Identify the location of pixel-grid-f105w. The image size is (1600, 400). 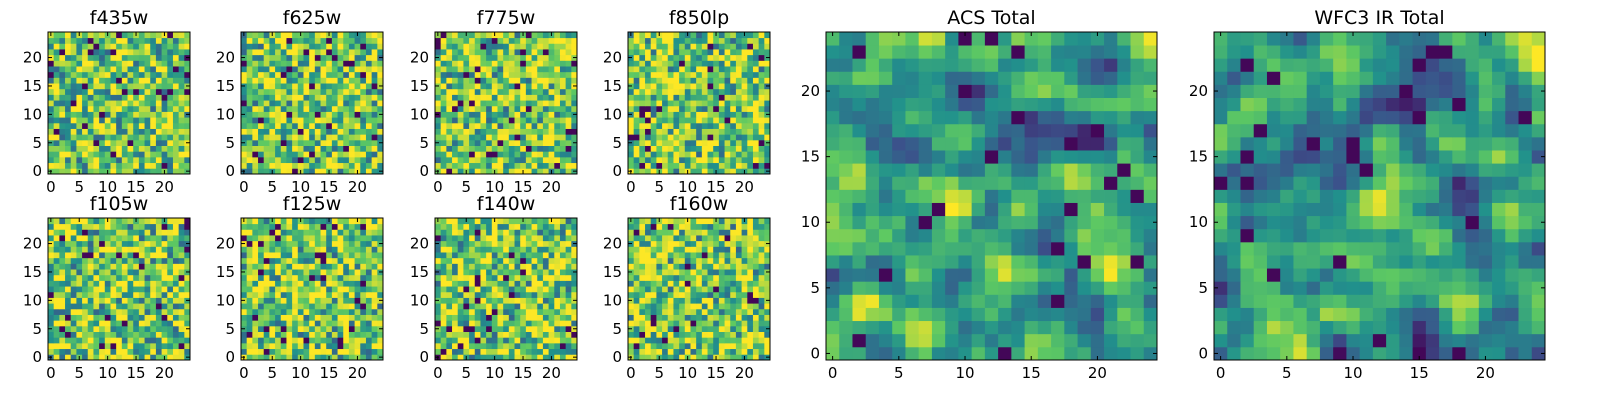
(119, 289).